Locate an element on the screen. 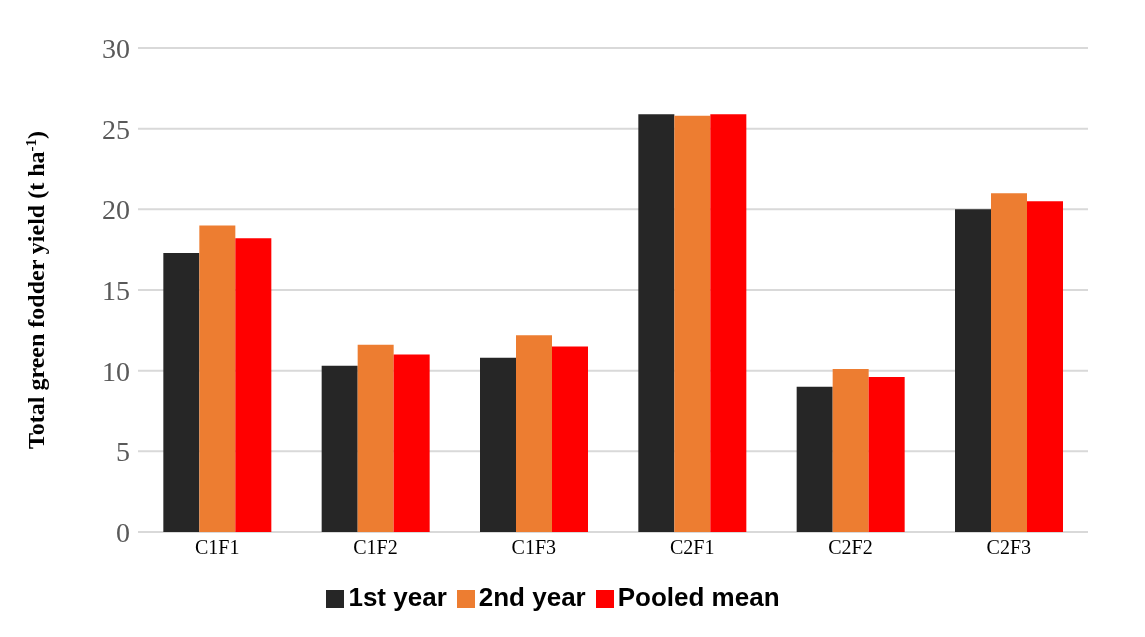  legend-label: 2nd year is located at coordinates (532, 597).